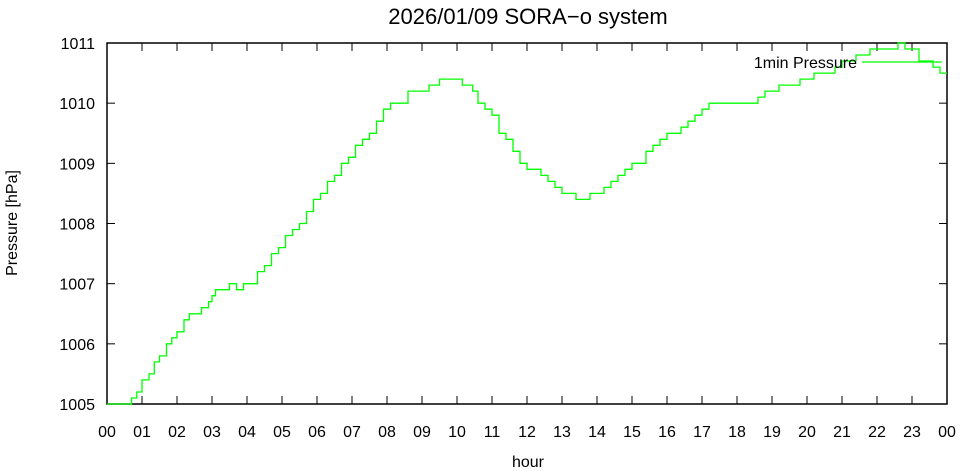 Image resolution: width=961 pixels, height=471 pixels. What do you see at coordinates (457, 432) in the screenshot?
I see `x-tick-label: 10` at bounding box center [457, 432].